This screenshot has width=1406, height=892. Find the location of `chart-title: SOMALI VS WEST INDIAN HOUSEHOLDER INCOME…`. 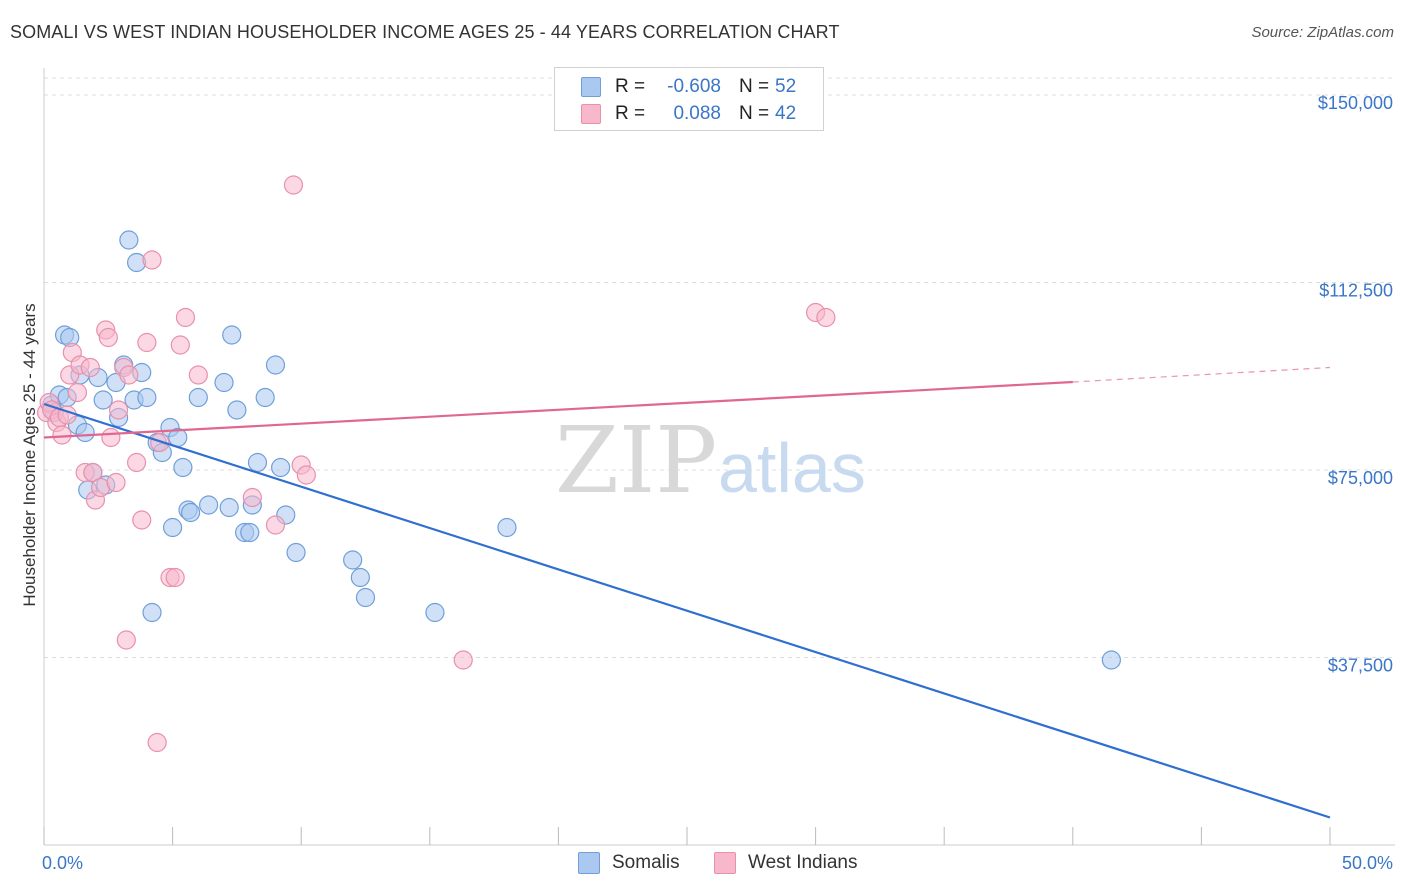

chart-title: SOMALI VS WEST INDIAN HOUSEHOLDER INCOME… is located at coordinates (425, 32).